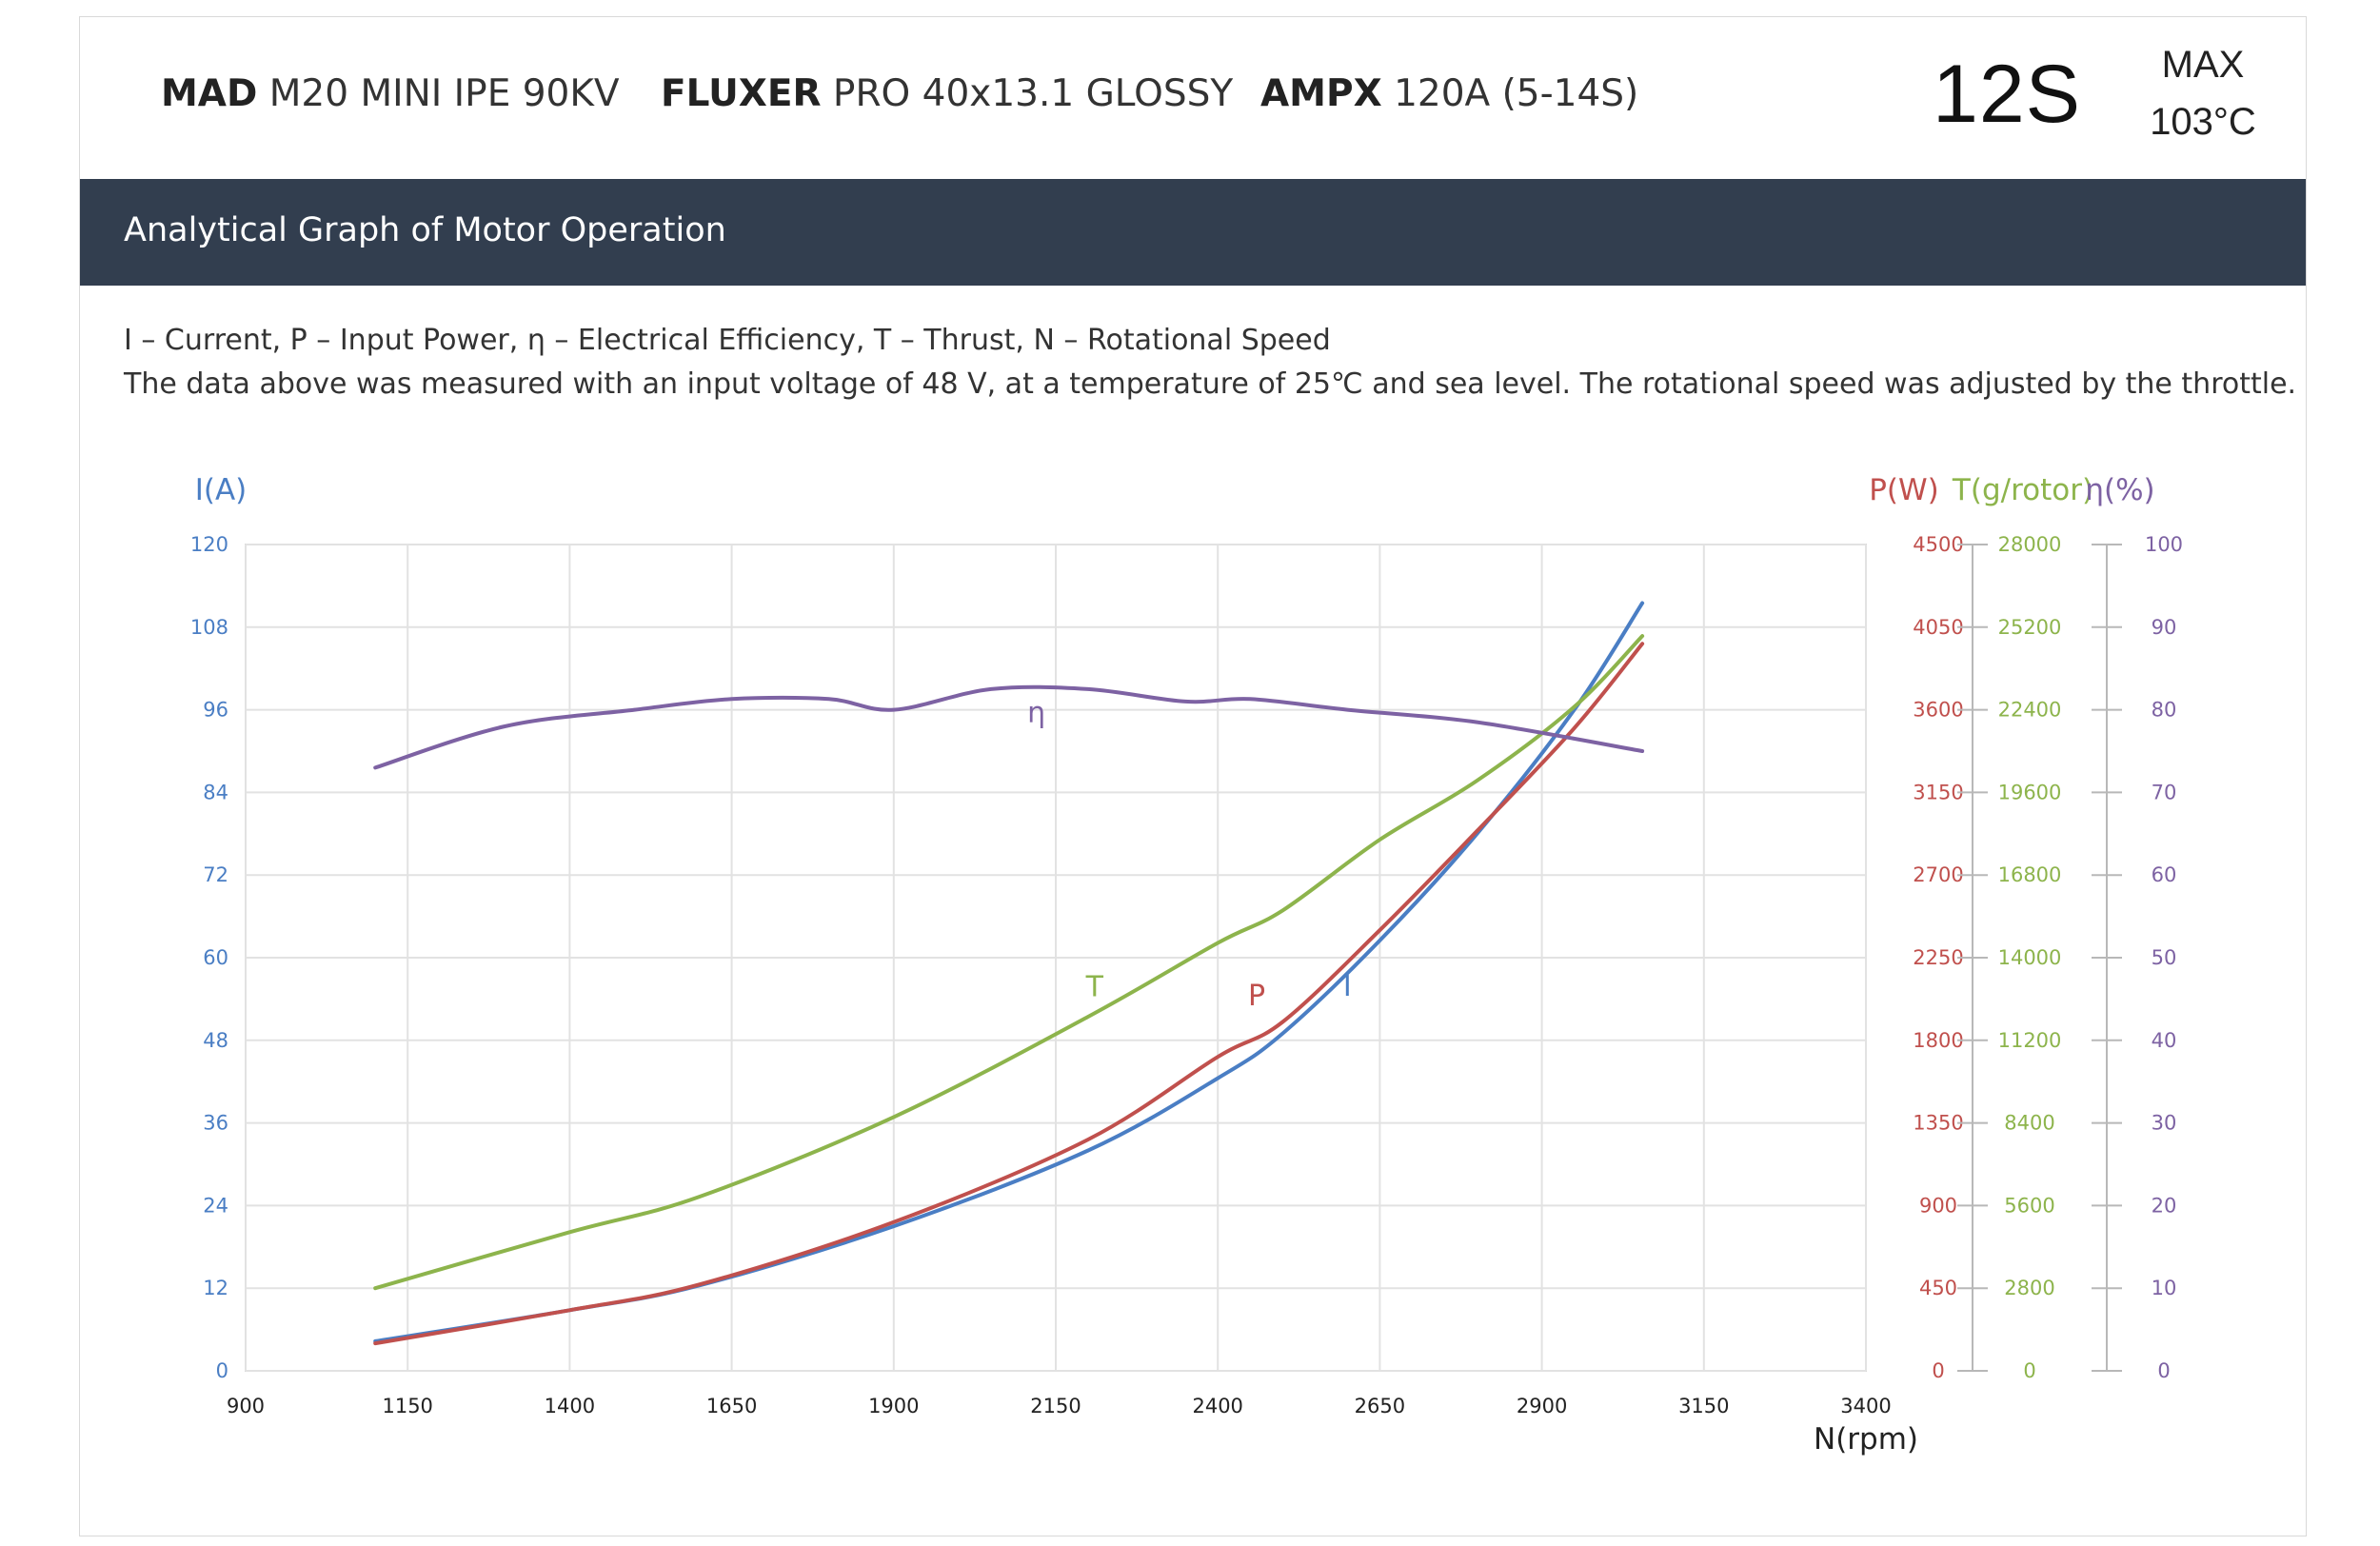 The width and height of the screenshot is (2380, 1546). What do you see at coordinates (215, 710) in the screenshot?
I see `y-tick-label: 96` at bounding box center [215, 710].